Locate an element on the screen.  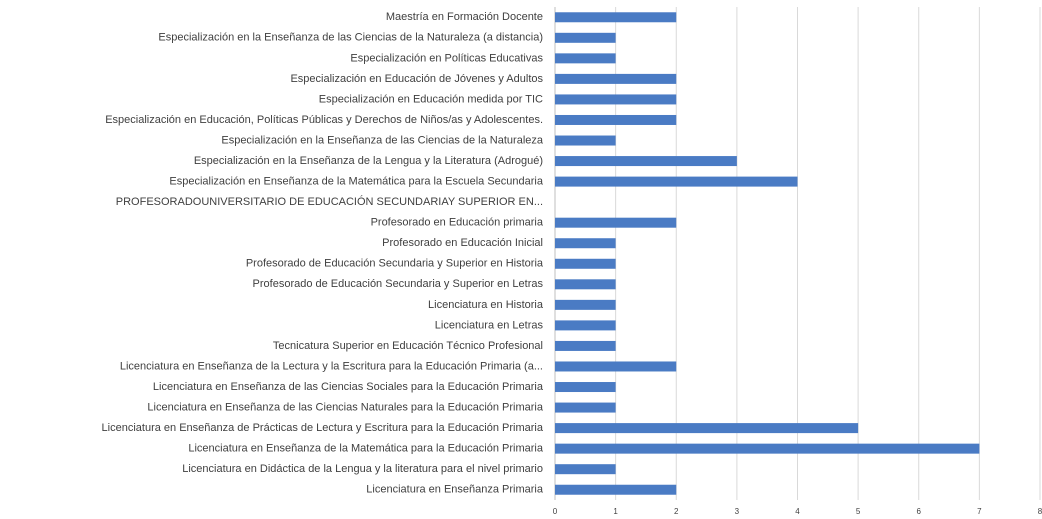
y-tick-label: Profesorado en Educación primaria is located at coordinates (457, 223).